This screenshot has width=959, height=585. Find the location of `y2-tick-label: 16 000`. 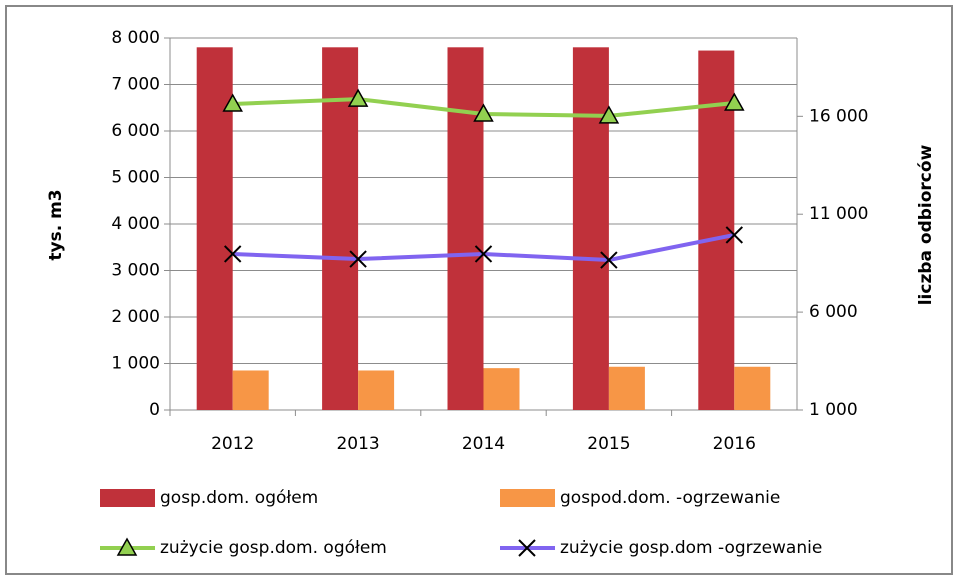

y2-tick-label: 16 000 is located at coordinates (838, 116).